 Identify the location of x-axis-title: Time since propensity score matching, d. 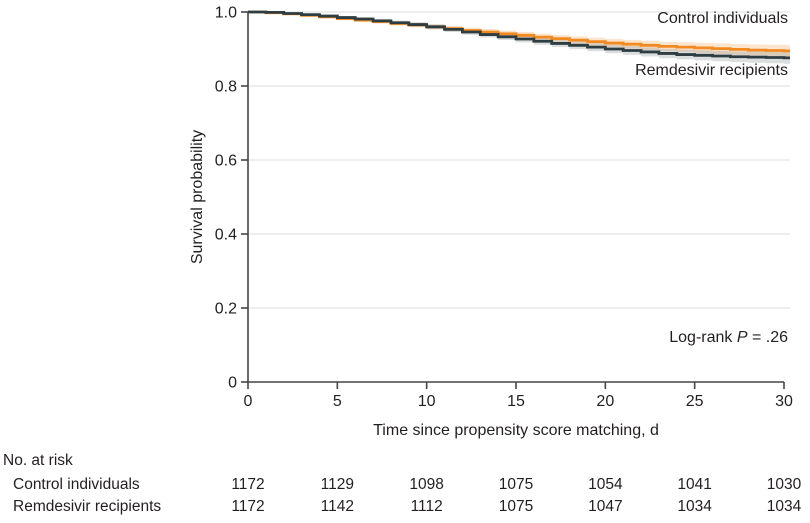
(516, 430).